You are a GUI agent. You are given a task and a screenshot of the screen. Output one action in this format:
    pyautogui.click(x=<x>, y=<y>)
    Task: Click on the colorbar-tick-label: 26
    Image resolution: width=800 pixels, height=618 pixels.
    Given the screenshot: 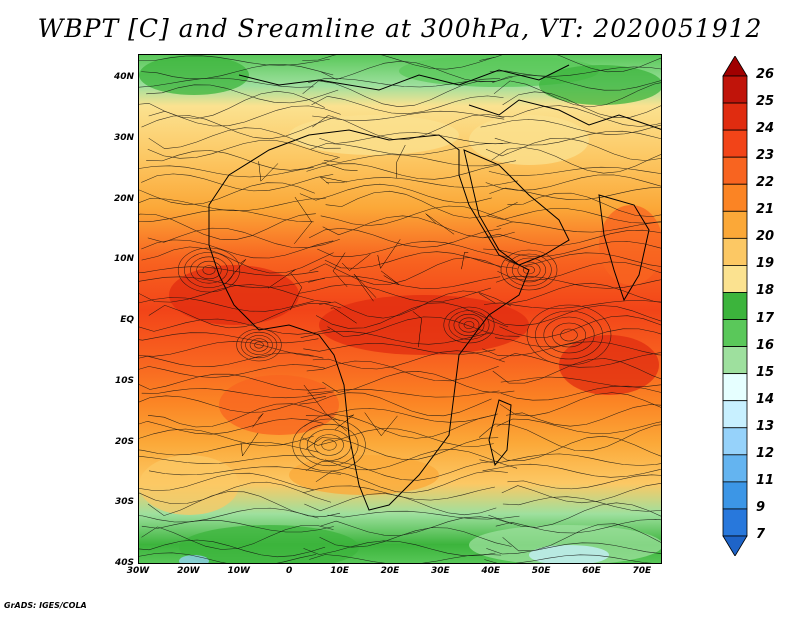 What is the action you would take?
    pyautogui.click(x=765, y=74)
    